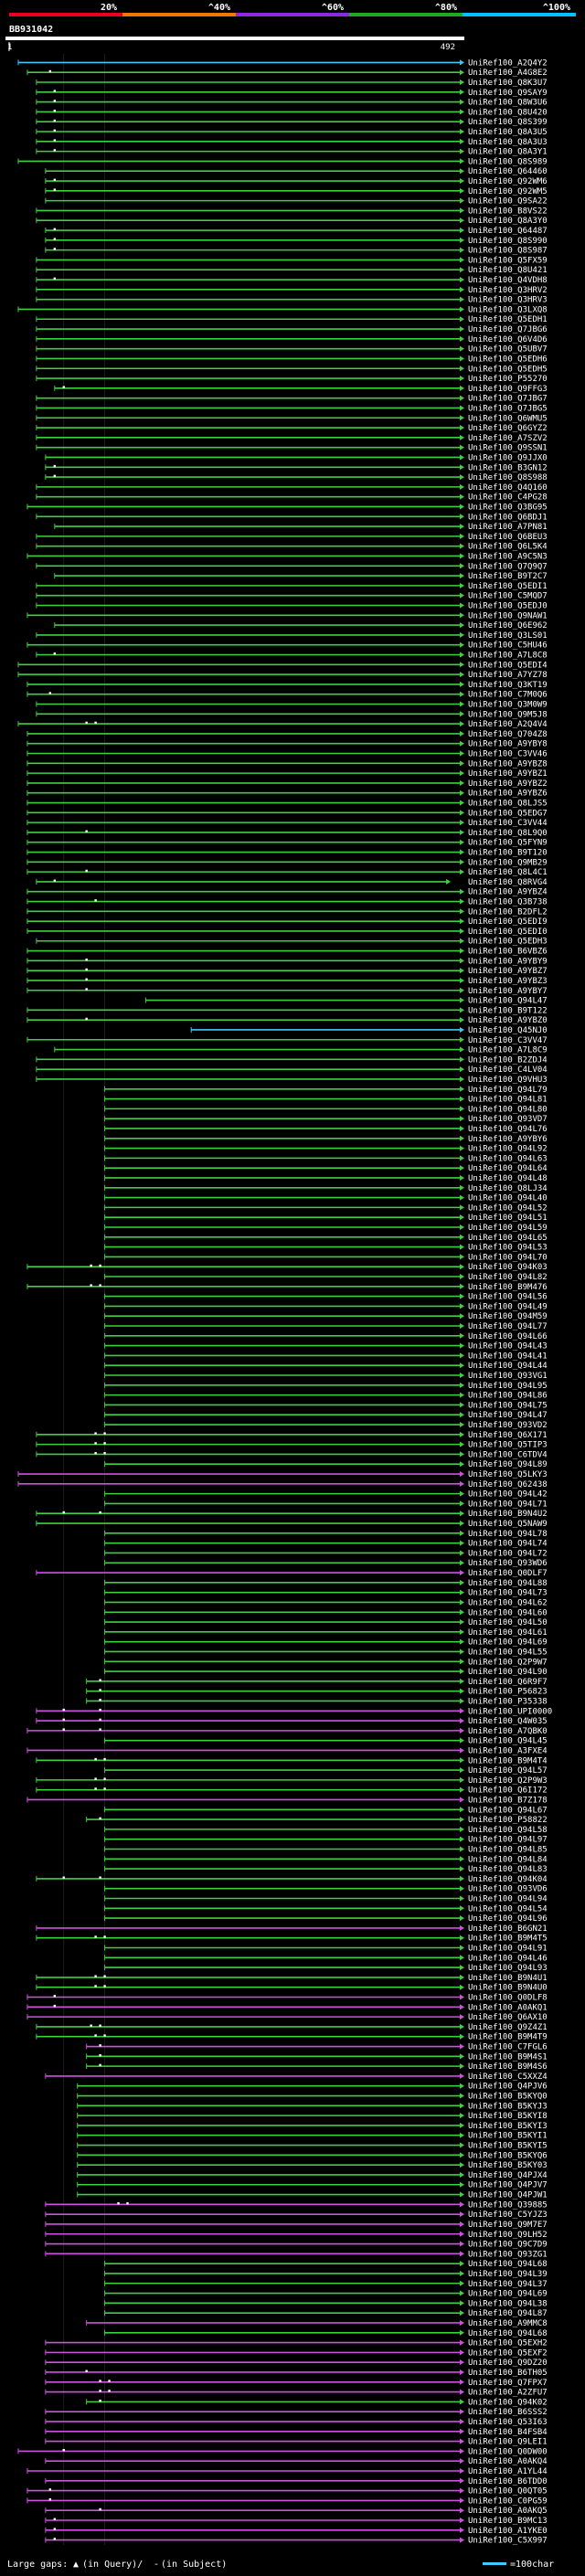 This screenshot has height=2576, width=585. What do you see at coordinates (287, 853) in the screenshot?
I see `hit-row: UniRef100_B9T120` at bounding box center [287, 853].